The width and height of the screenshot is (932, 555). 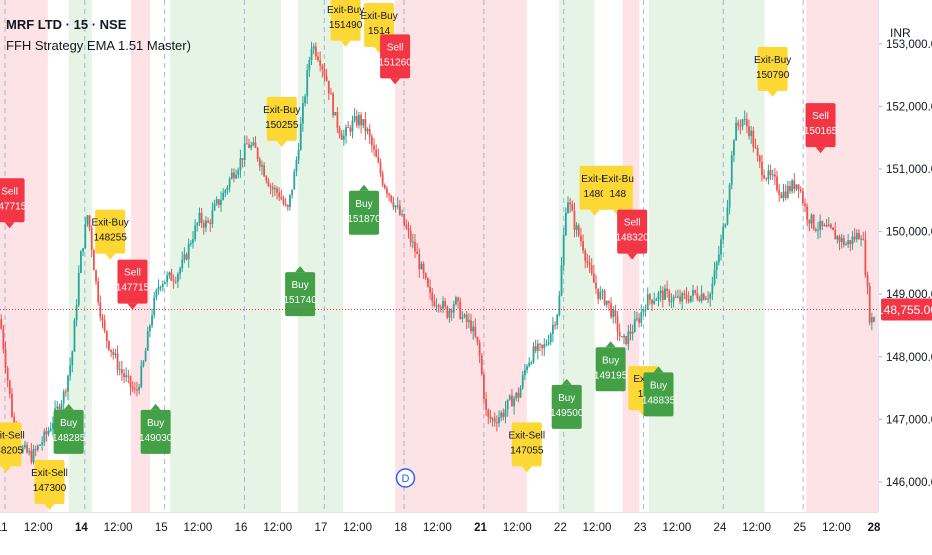 I want to click on signal-sell-label: Sell 151260, so click(x=395, y=59).